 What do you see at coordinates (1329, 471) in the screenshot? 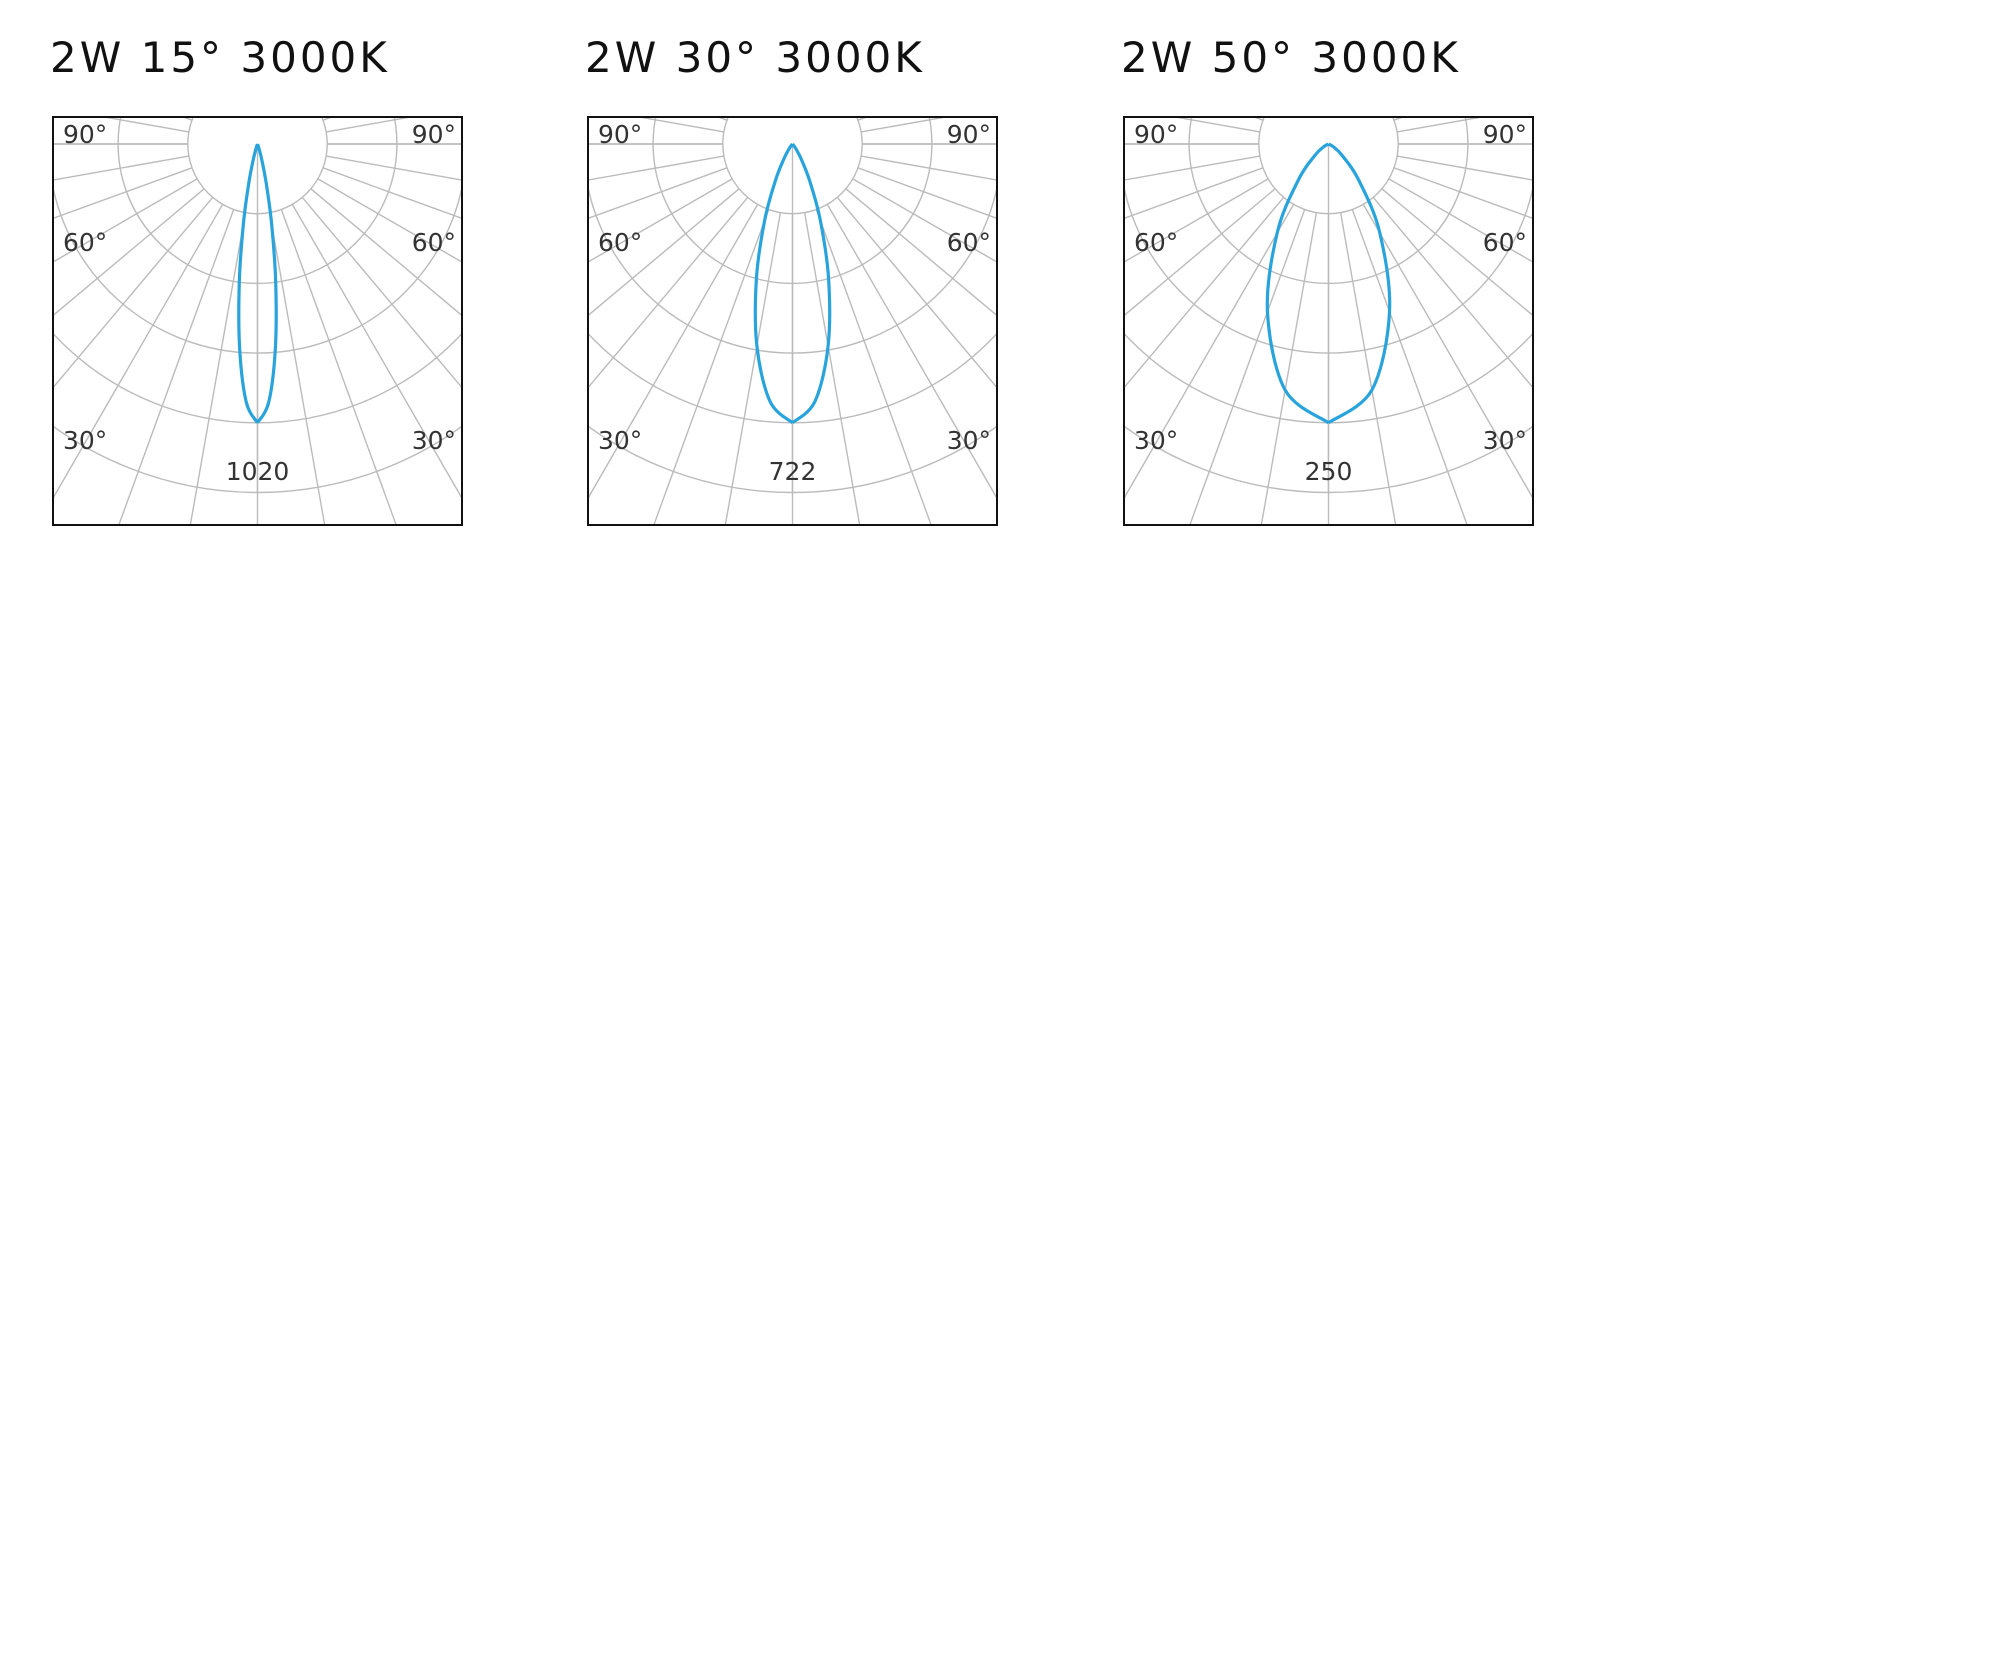
I see `peak-label: 250` at bounding box center [1329, 471].